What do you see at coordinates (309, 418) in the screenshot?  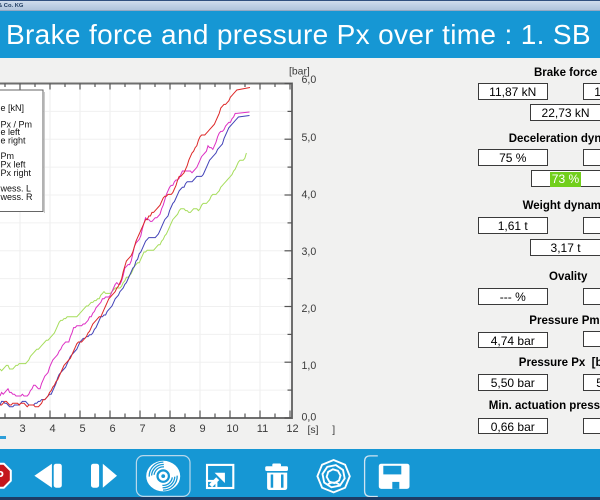 I see `svg-text: 0,0` at bounding box center [309, 418].